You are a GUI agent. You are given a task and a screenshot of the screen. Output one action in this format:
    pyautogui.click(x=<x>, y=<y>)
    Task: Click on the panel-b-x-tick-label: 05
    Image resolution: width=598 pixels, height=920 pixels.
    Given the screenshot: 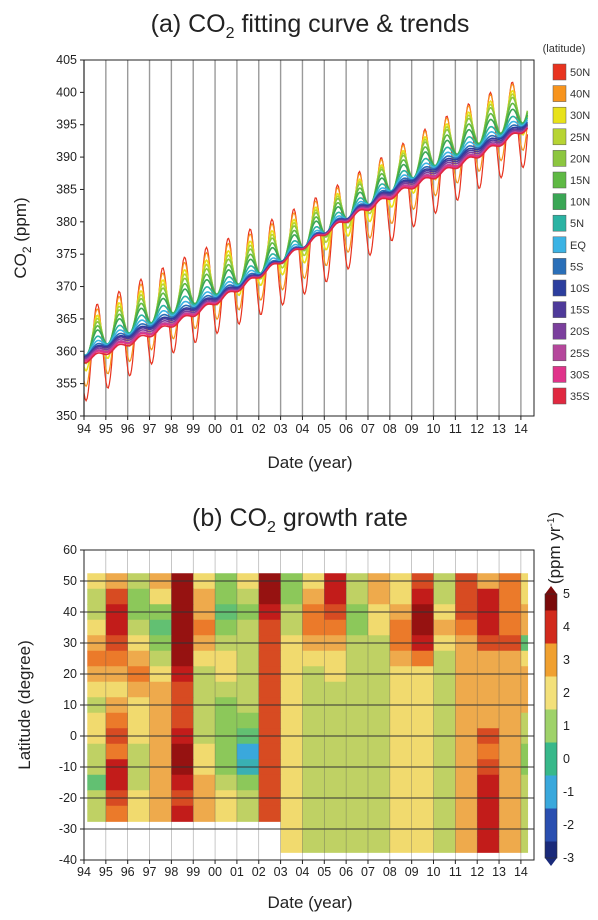 What is the action you would take?
    pyautogui.click(x=324, y=872)
    